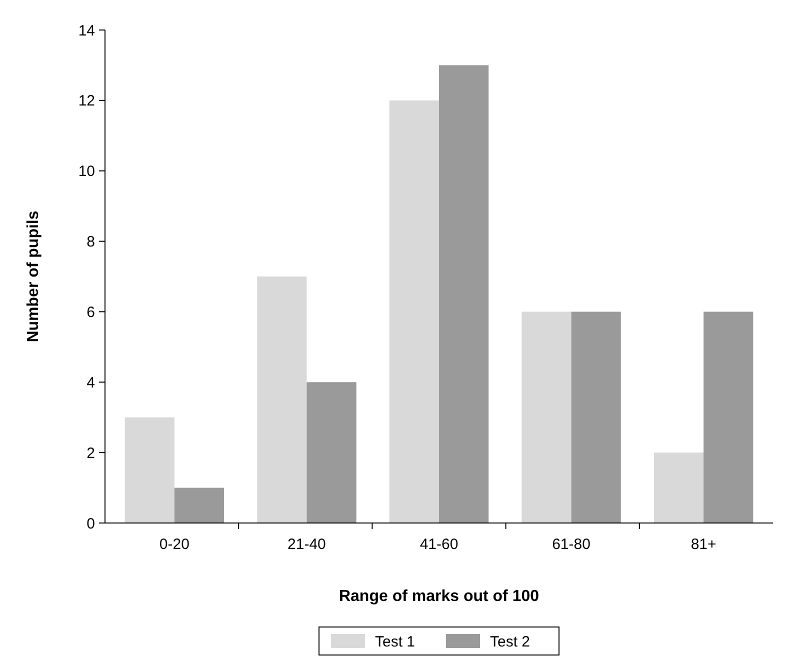 The image size is (791, 670). What do you see at coordinates (86, 31) in the screenshot?
I see `y-tick-label: 14` at bounding box center [86, 31].